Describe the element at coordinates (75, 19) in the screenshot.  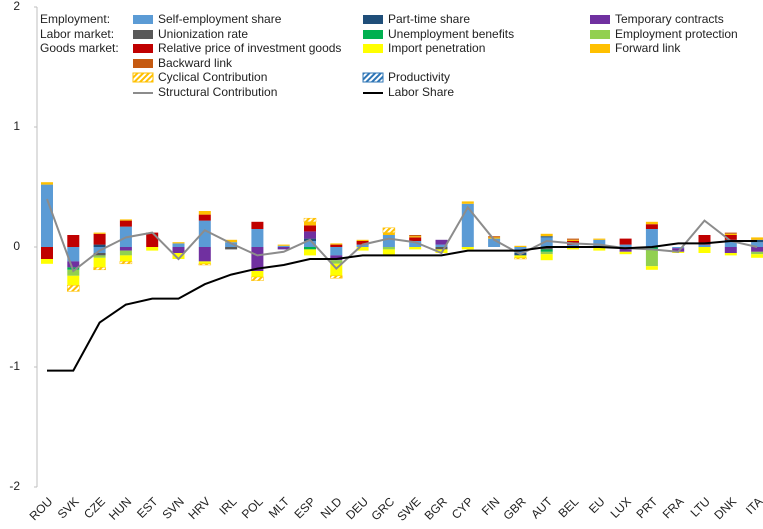
I see `legend-group: Employment:` at that location.